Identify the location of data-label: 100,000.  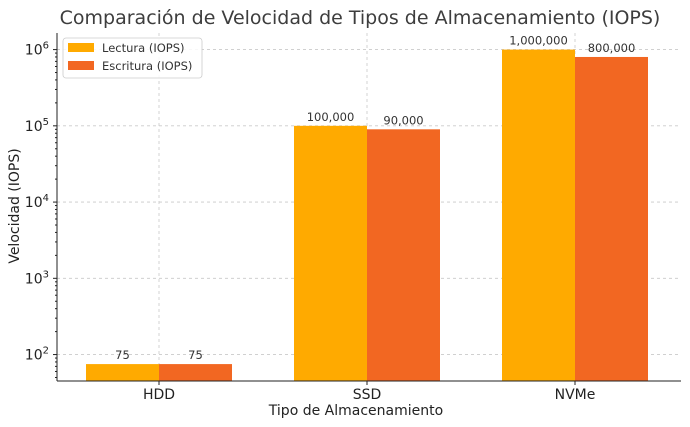
(331, 117).